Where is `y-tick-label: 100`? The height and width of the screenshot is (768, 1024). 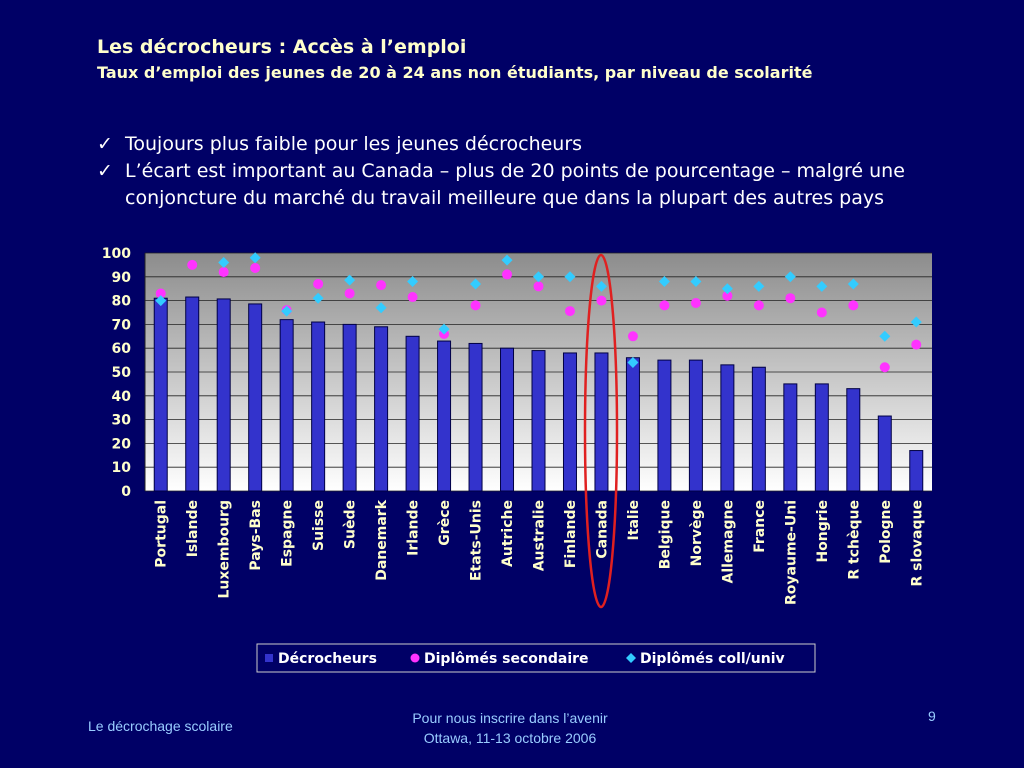 y-tick-label: 100 is located at coordinates (116, 254).